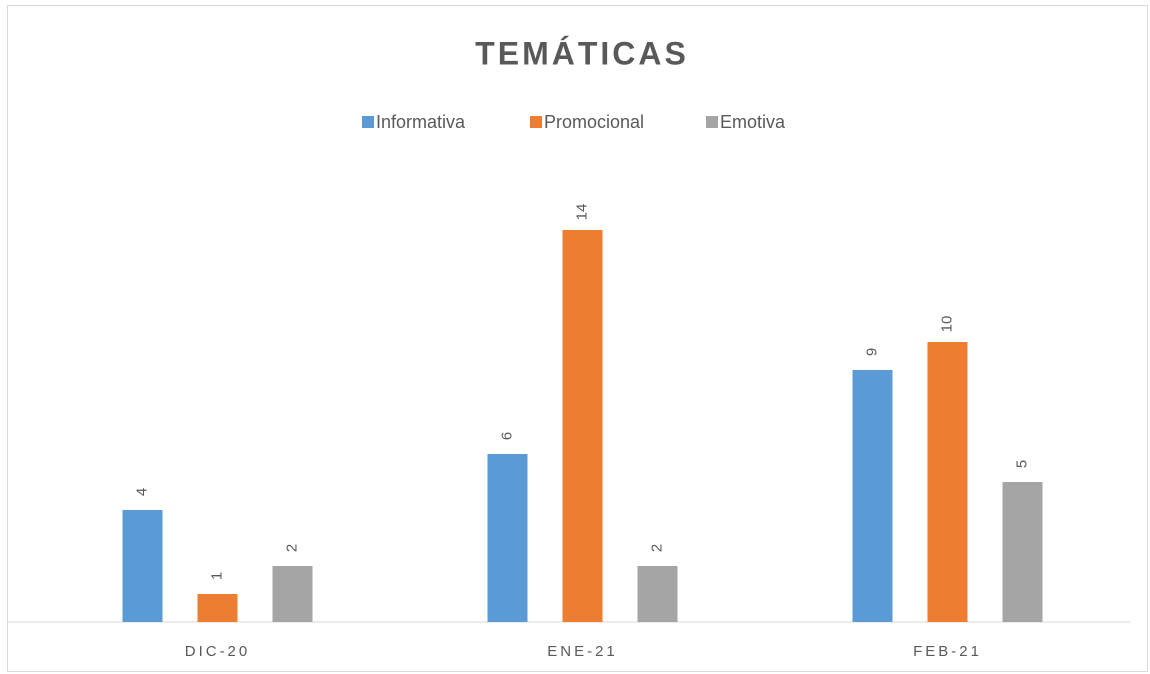 The width and height of the screenshot is (1150, 674). Describe the element at coordinates (871, 352) in the screenshot. I see `data-label: 9` at that location.